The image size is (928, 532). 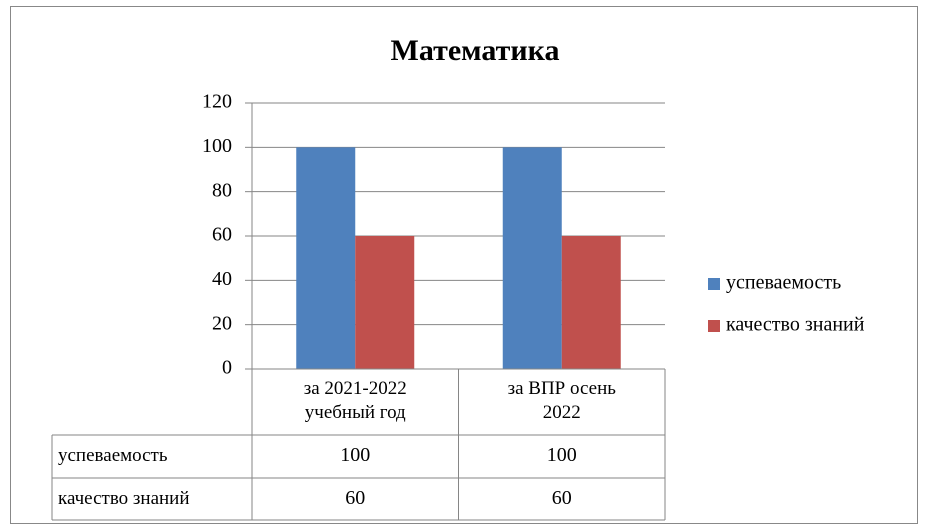 I want to click on category-cell: за ВПР осень 2022, so click(x=561, y=400).